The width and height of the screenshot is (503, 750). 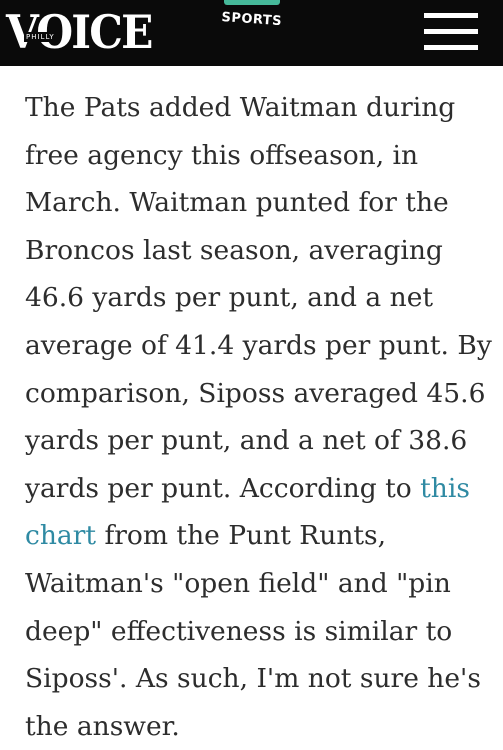 I want to click on article-line: the answer., so click(x=102, y=726).